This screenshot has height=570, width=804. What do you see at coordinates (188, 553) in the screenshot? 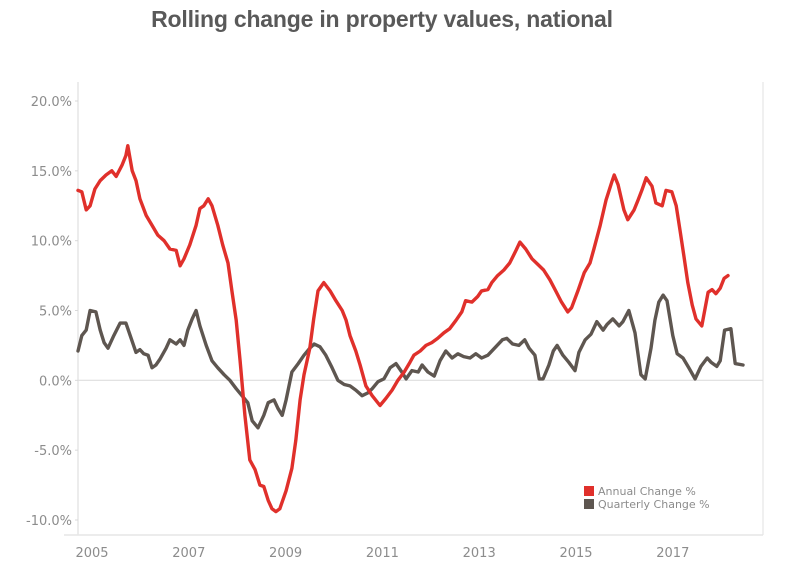
I see `x-tick-label: 2007` at bounding box center [188, 553].